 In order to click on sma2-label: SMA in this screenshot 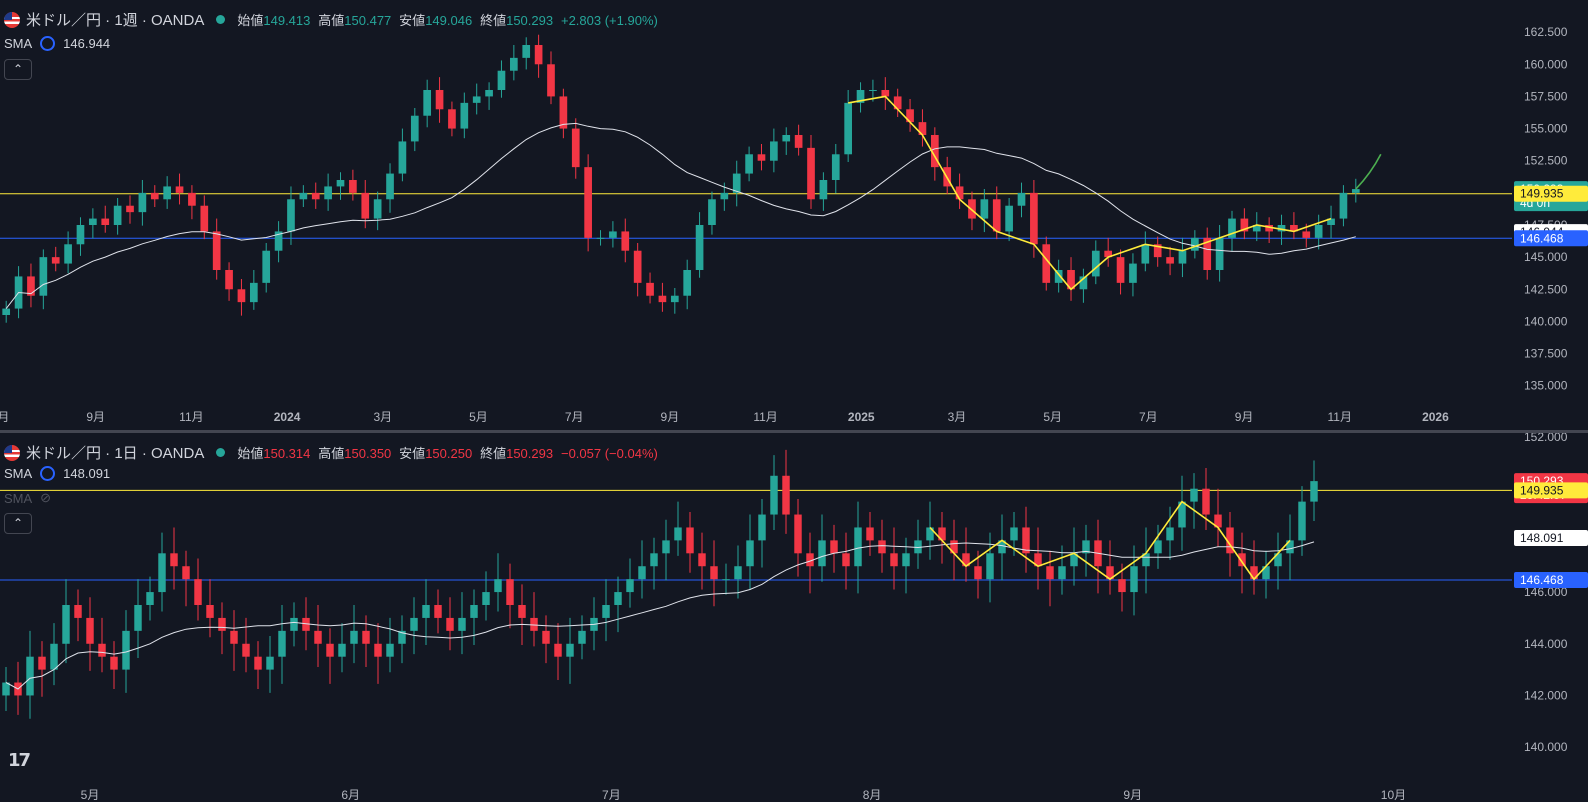, I will do `click(18, 498)`.